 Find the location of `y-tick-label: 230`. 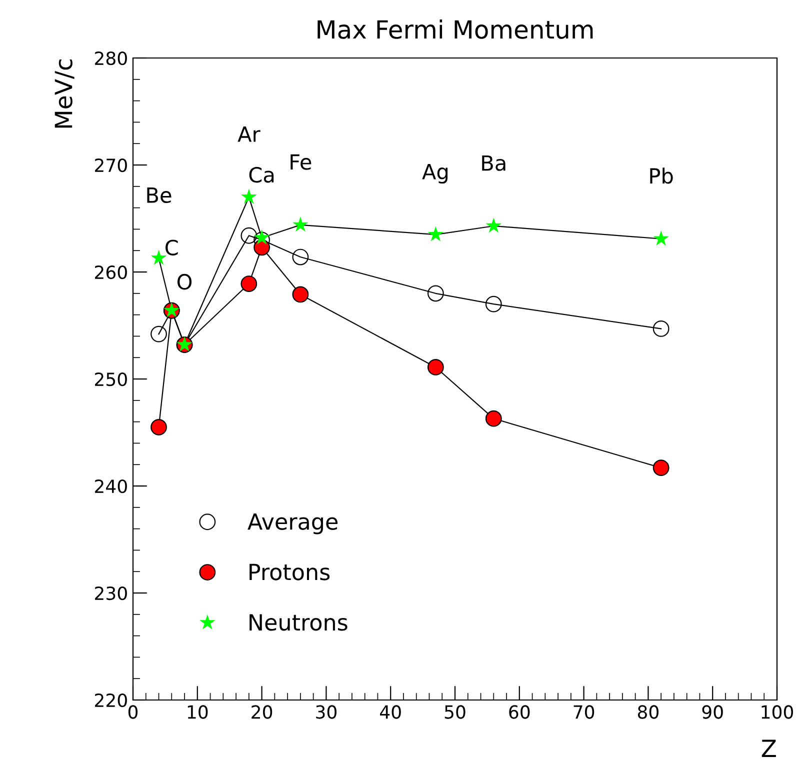

y-tick-label: 230 is located at coordinates (111, 593).